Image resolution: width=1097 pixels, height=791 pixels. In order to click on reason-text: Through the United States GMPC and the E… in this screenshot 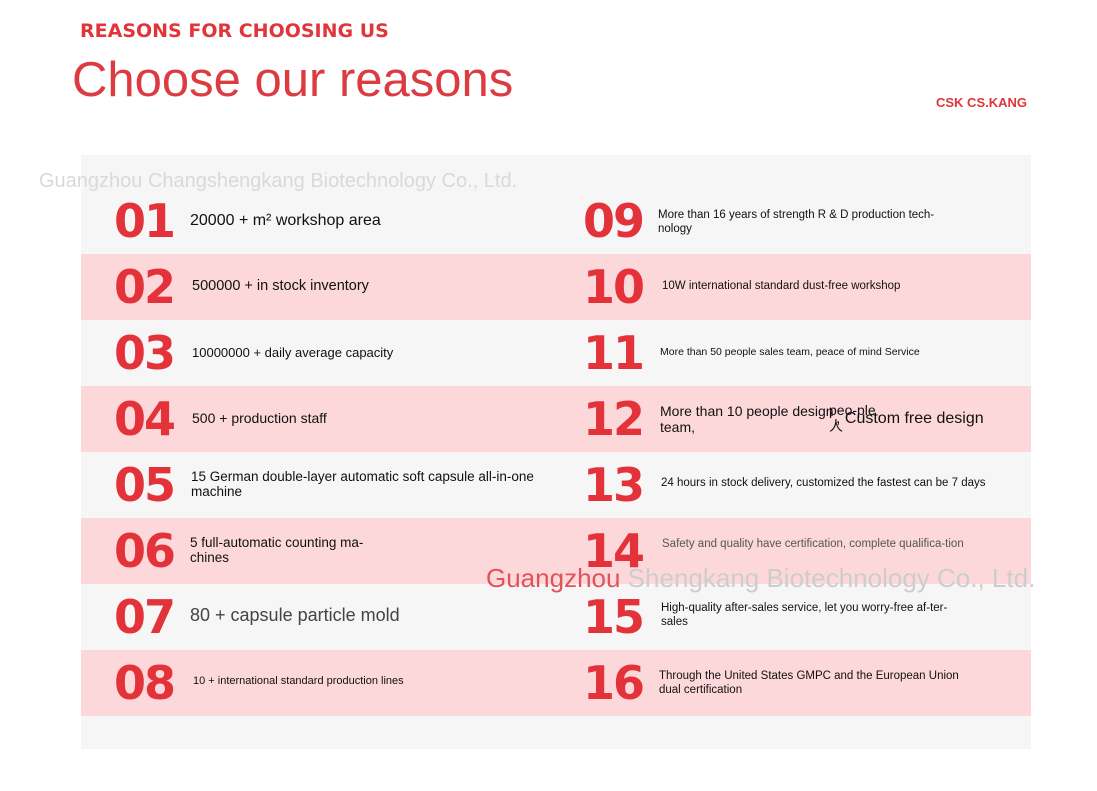, I will do `click(809, 683)`.